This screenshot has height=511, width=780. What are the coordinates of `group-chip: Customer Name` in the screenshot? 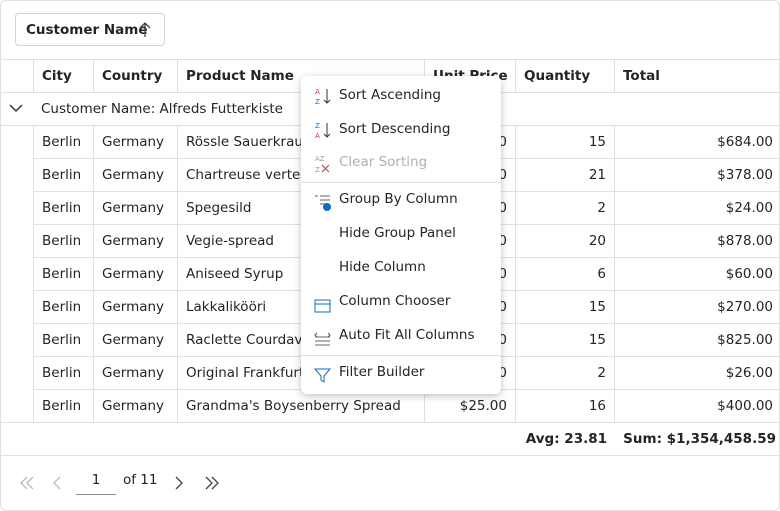 It's located at (90, 29).